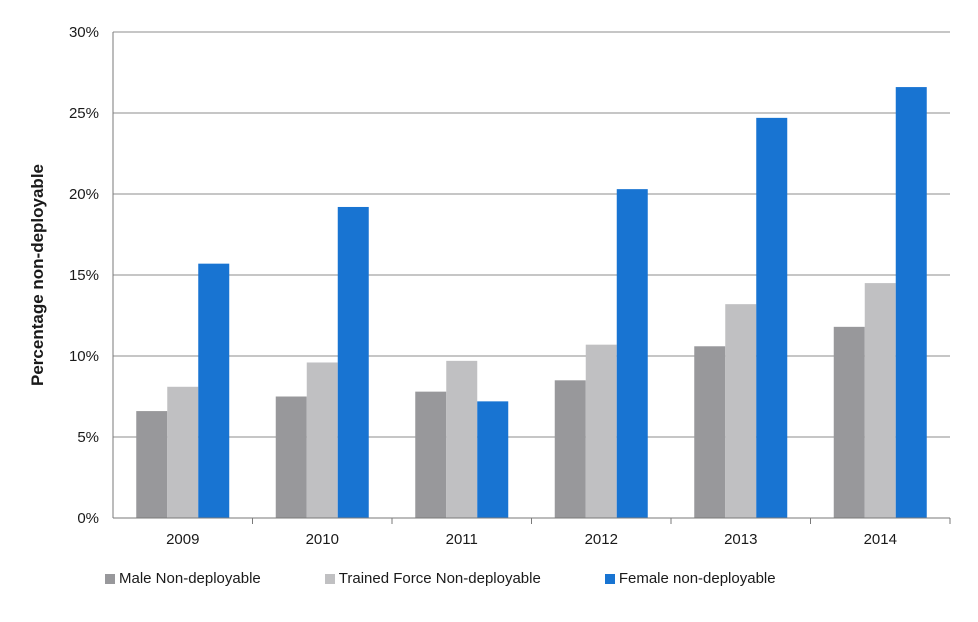 The image size is (978, 622). Describe the element at coordinates (493, 459) in the screenshot. I see `bar-female-non-deployable-2011` at that location.